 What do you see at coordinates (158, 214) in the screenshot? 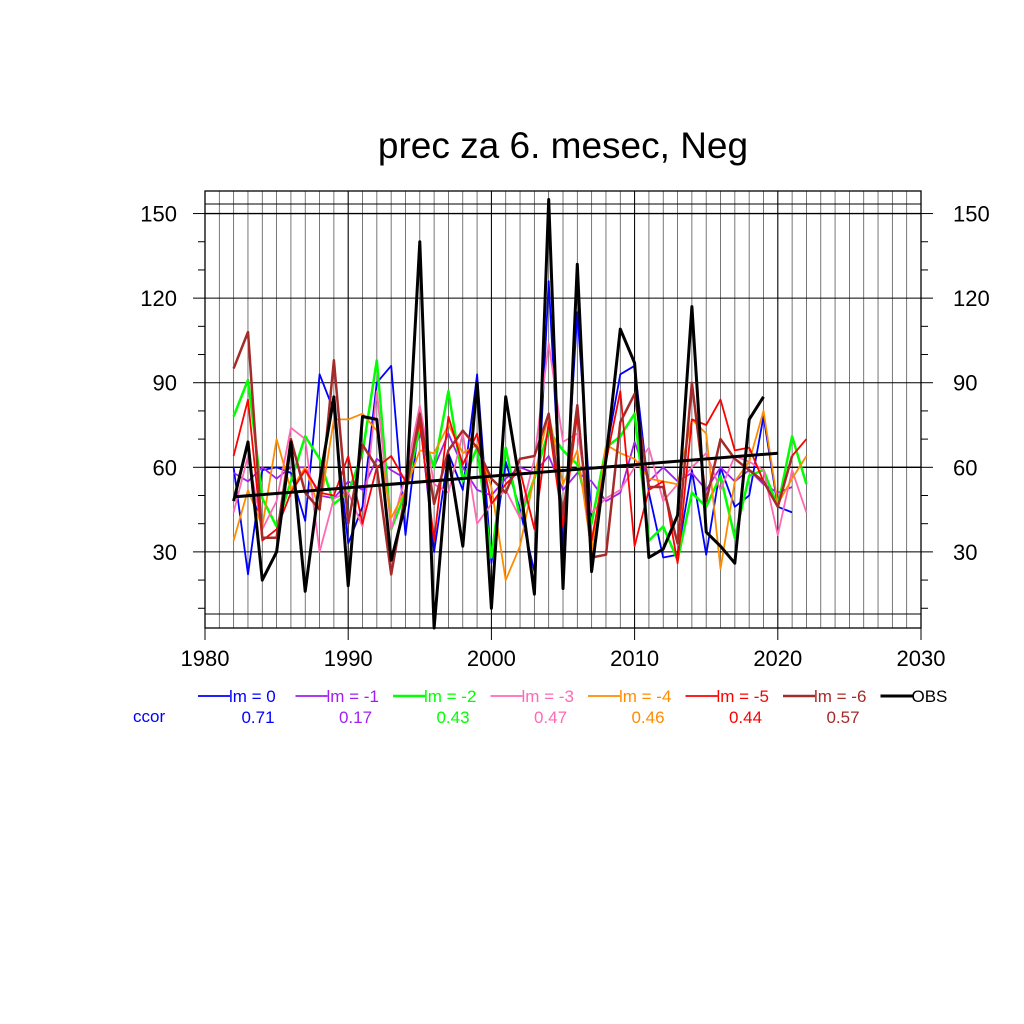
I see `y-tick-label-left: 150` at bounding box center [158, 214].